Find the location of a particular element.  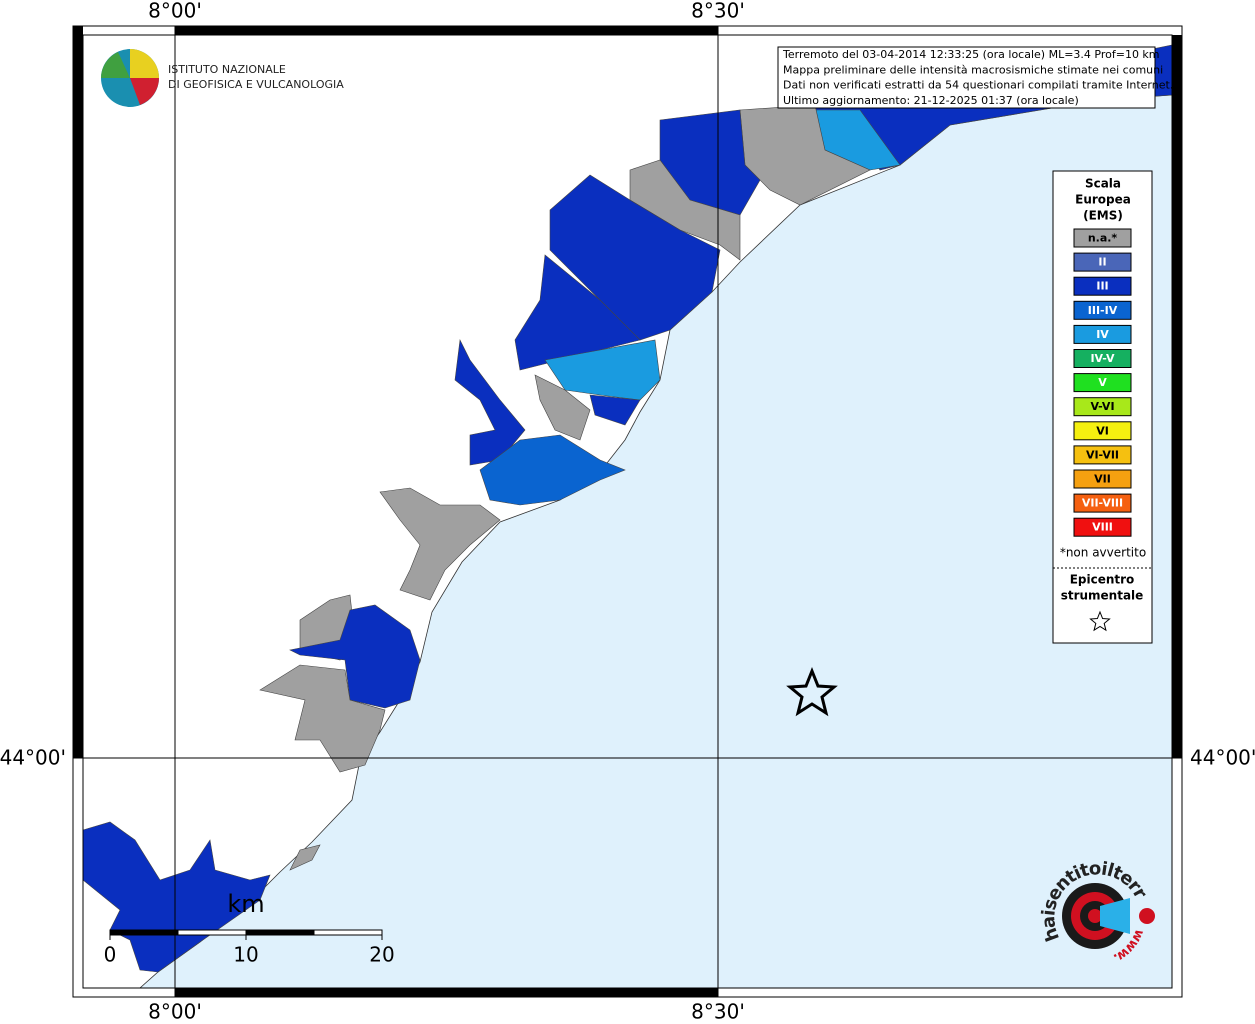

logo-text: DI GEOFISICA E VULCANOLOGIA is located at coordinates (256, 84).